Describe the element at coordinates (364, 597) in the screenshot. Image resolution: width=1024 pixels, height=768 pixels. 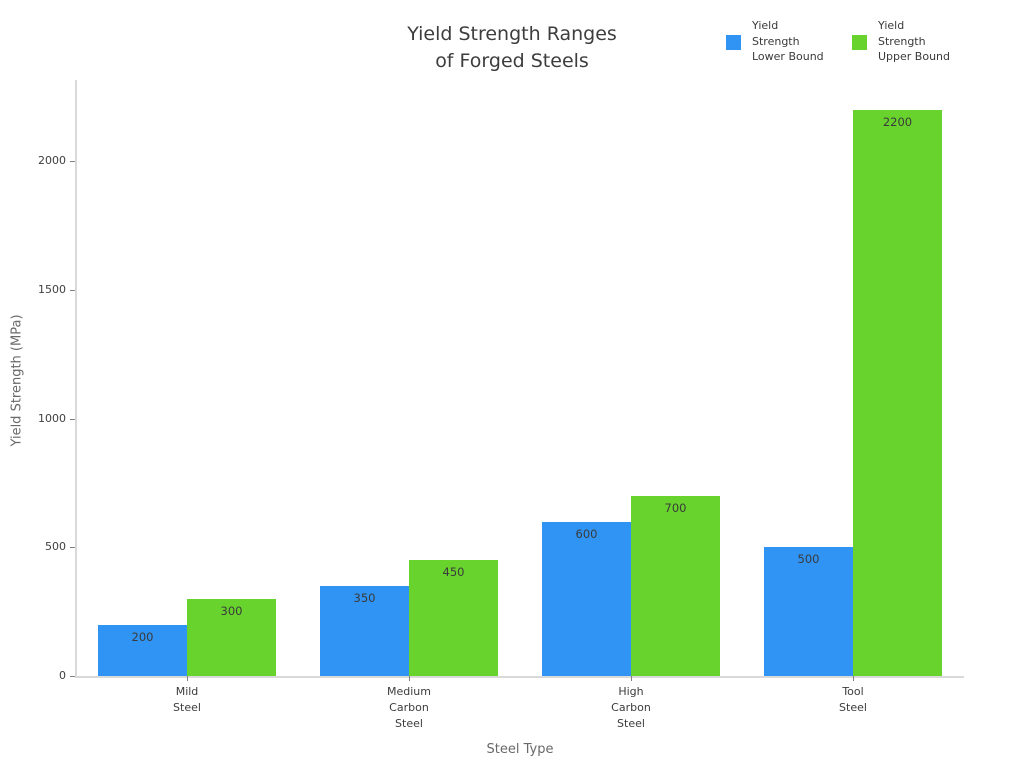
I see `bar-value-label: 350` at that location.